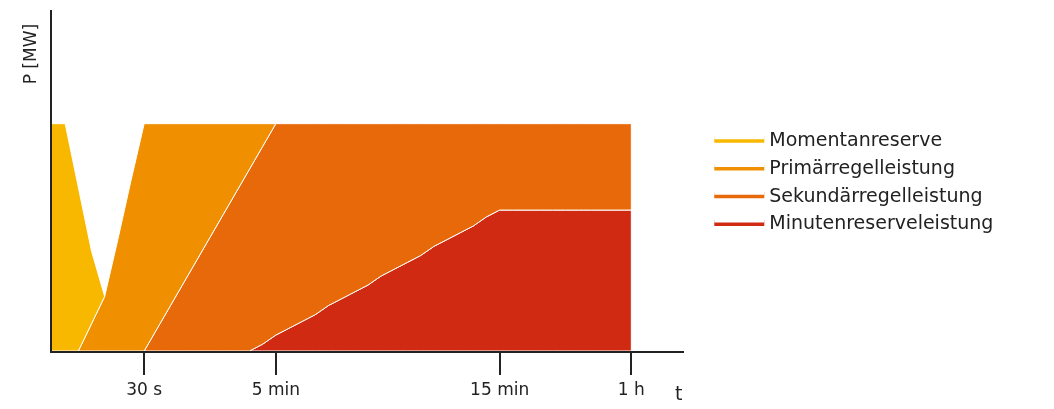 Image resolution: width=1054 pixels, height=409 pixels. What do you see at coordinates (679, 393) in the screenshot?
I see `x-axis-title: t` at bounding box center [679, 393].